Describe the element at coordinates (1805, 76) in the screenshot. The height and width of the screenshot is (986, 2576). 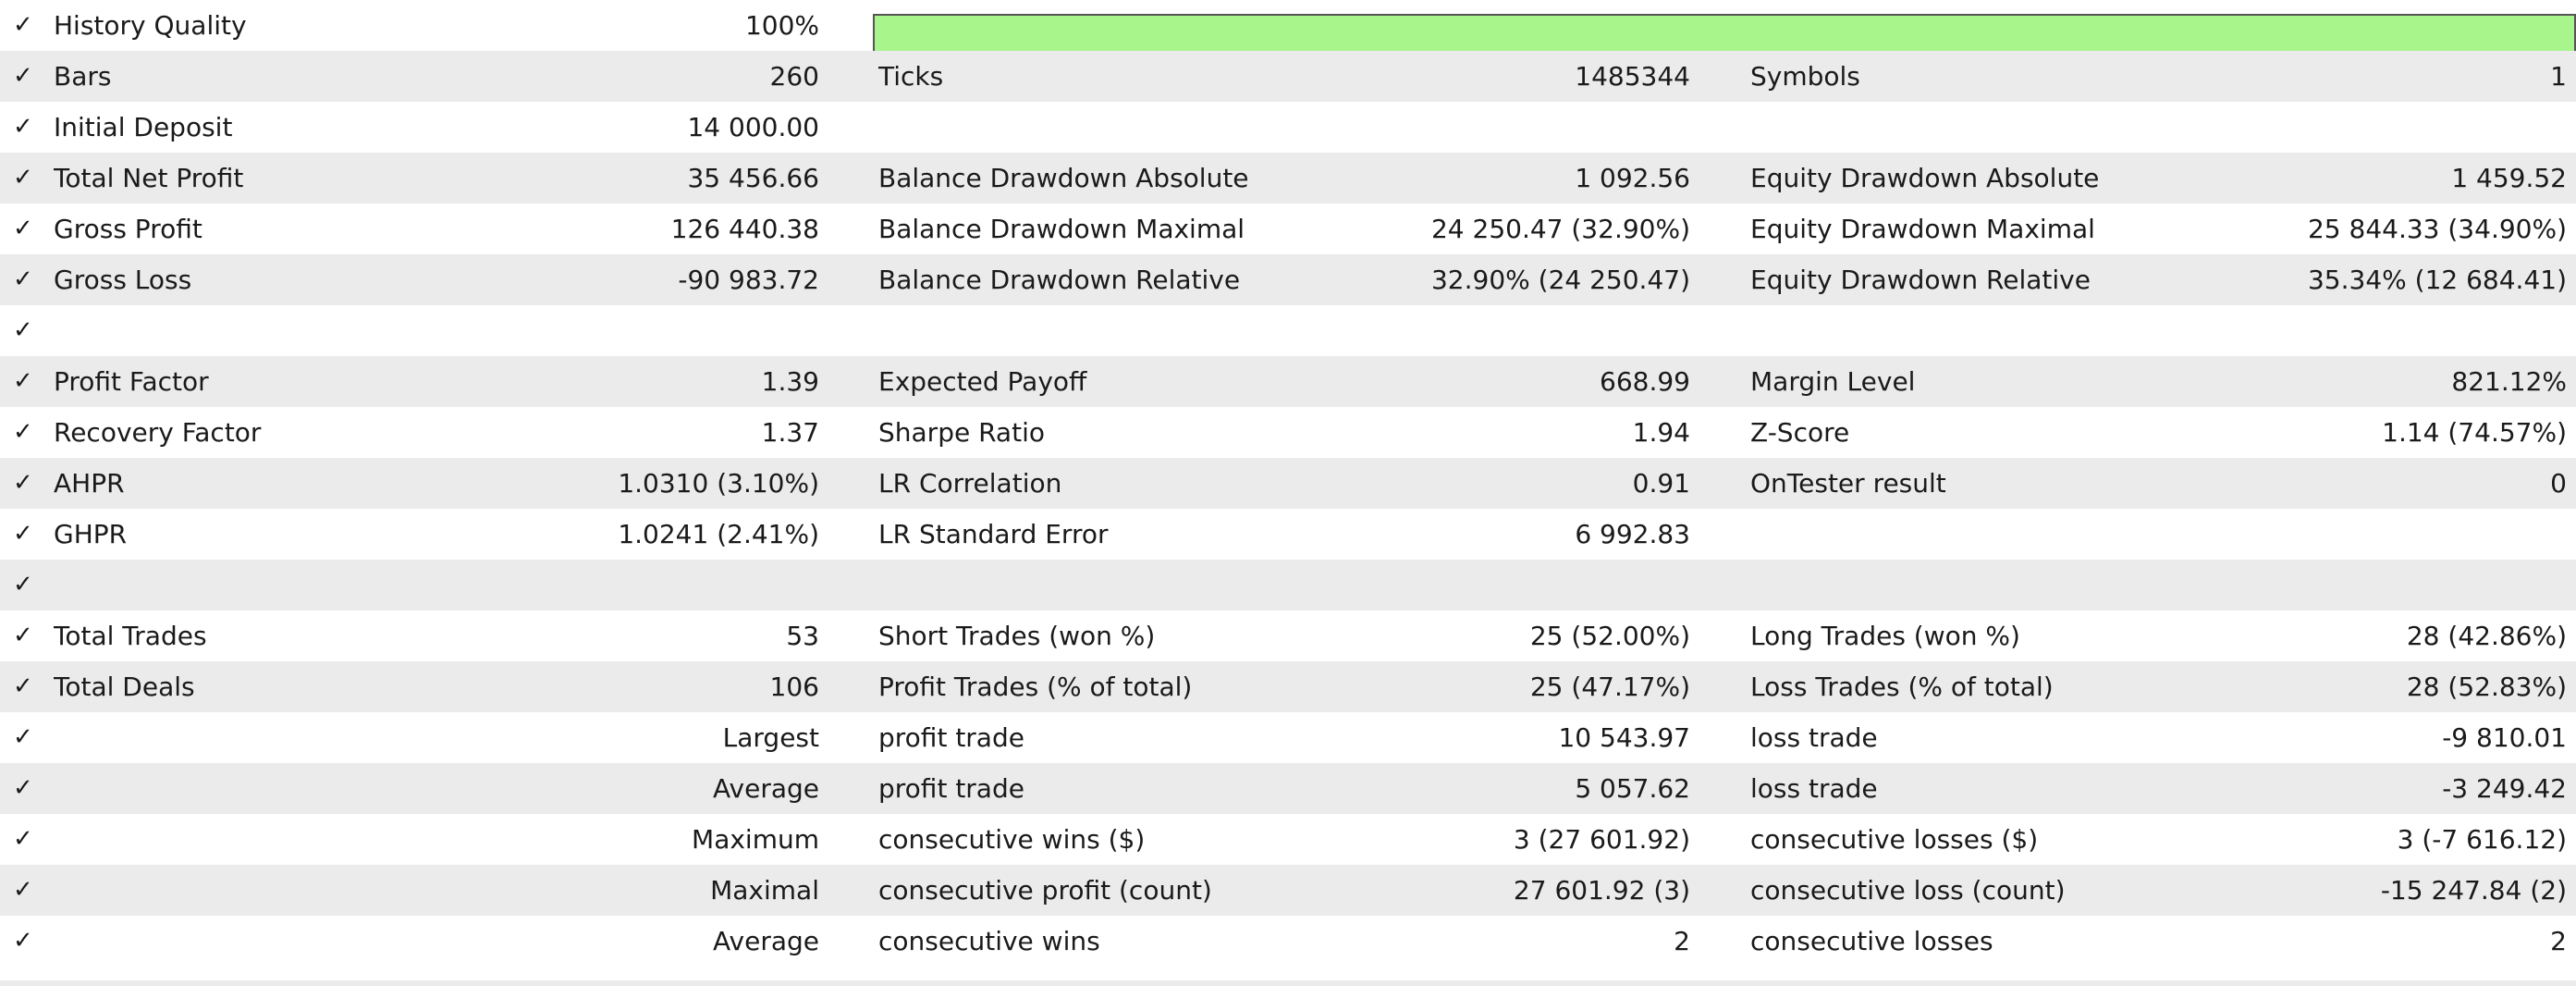
I see `label-col3: Symbols` at that location.